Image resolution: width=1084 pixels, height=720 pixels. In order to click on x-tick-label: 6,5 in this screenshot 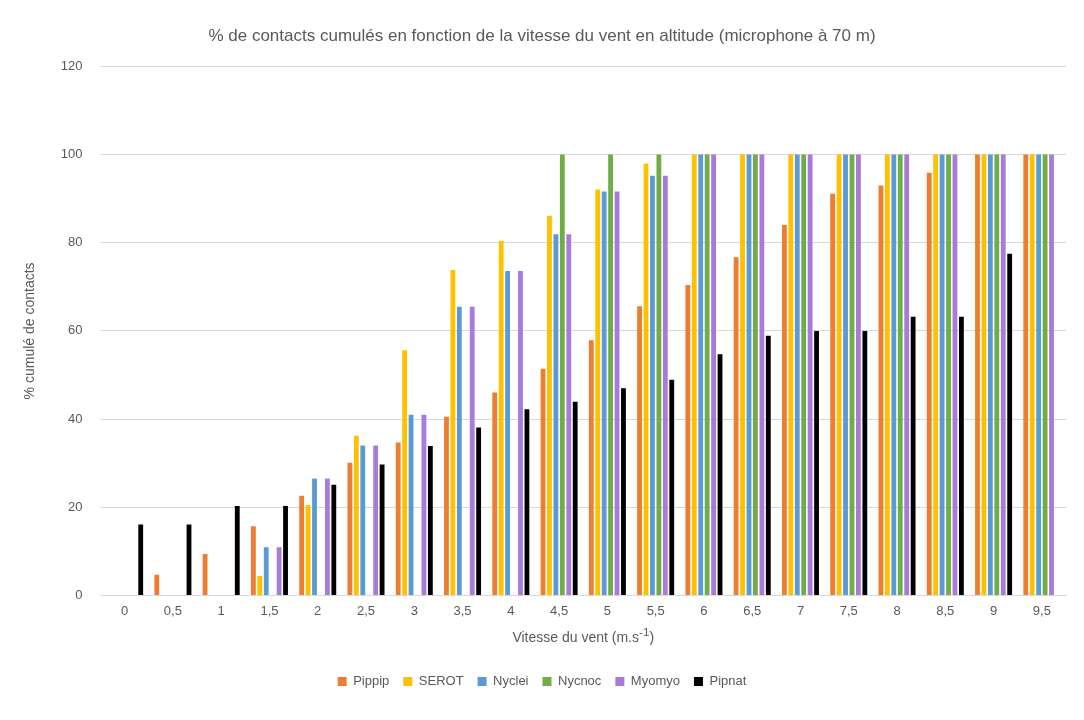, I will do `click(752, 610)`.